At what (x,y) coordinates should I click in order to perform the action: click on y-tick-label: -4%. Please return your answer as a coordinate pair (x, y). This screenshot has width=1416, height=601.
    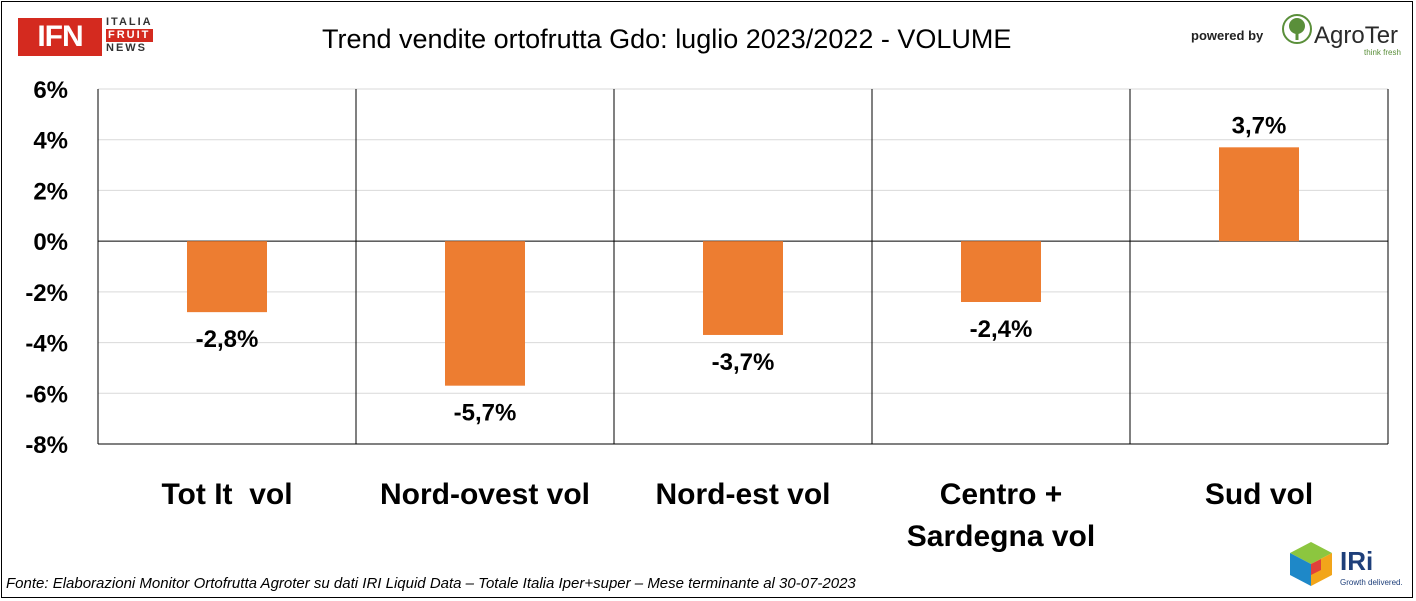
    Looking at the image, I should click on (46, 344).